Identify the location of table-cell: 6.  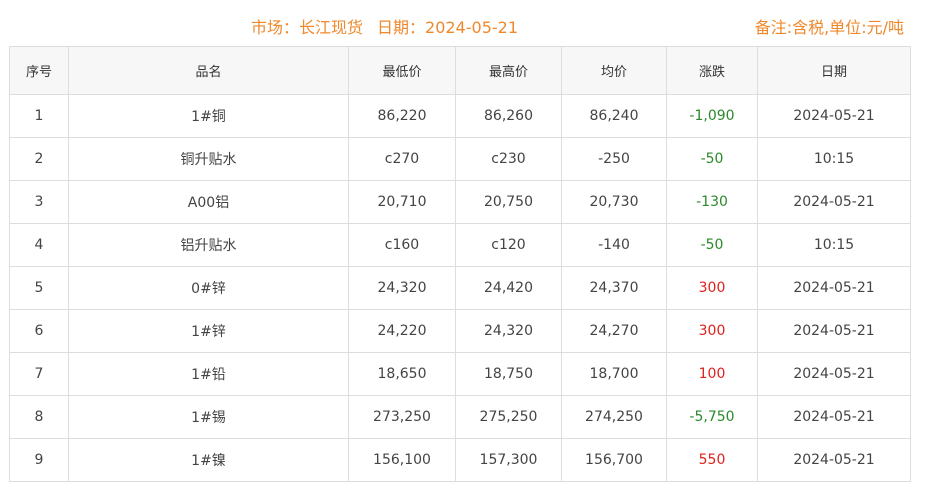
(39, 331).